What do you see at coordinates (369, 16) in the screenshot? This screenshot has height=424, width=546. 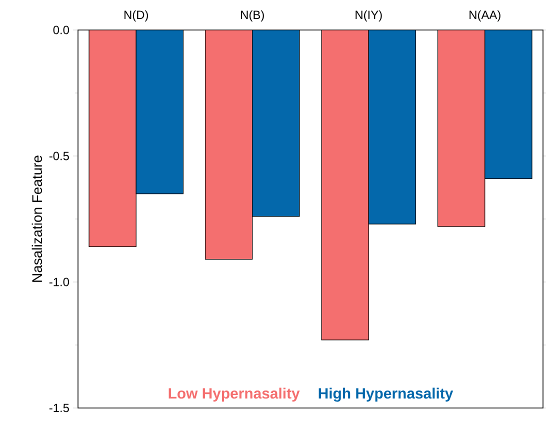 I see `x-tick-label: N(IY)` at bounding box center [369, 16].